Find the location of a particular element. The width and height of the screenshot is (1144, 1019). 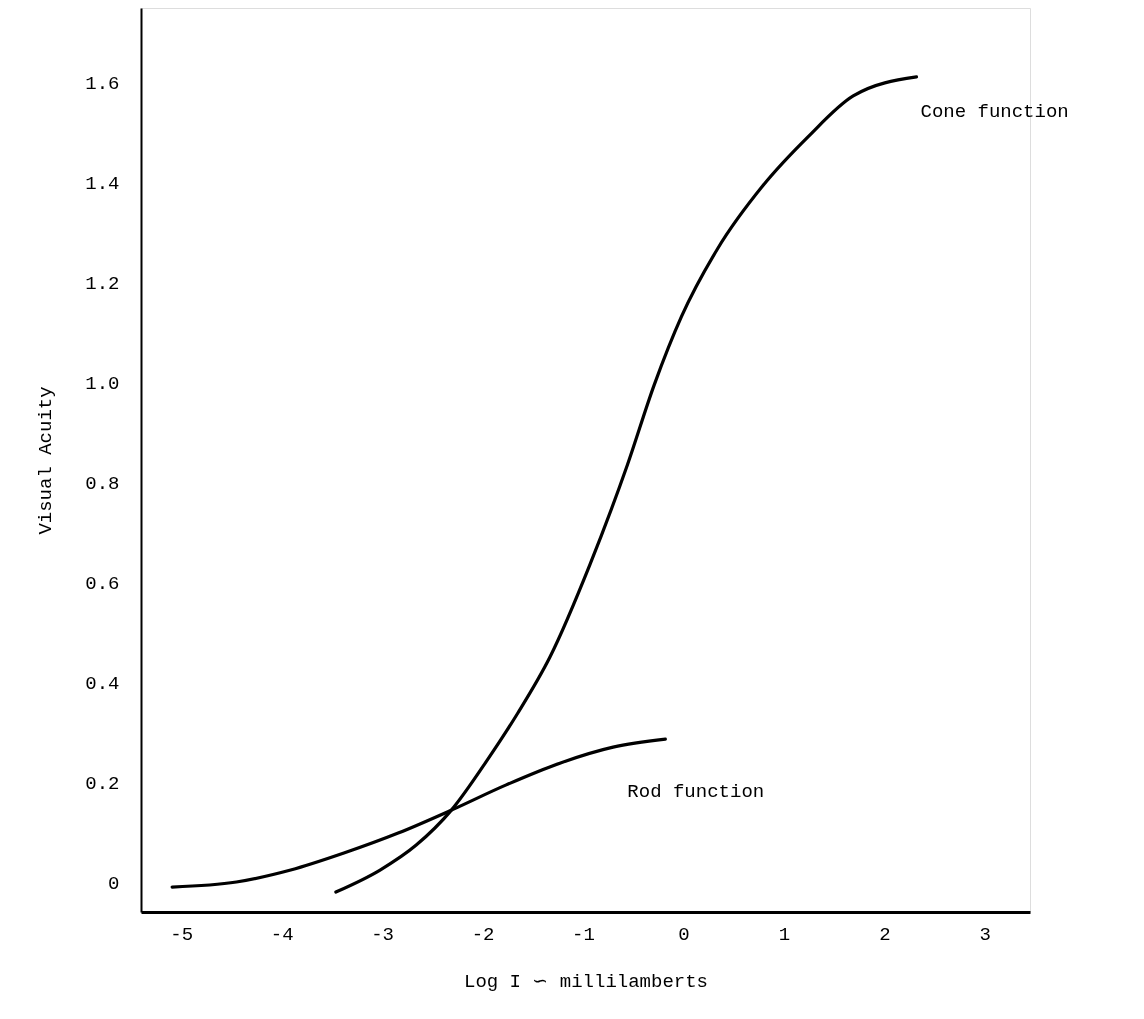

x-tick-label: -3 is located at coordinates (382, 934).